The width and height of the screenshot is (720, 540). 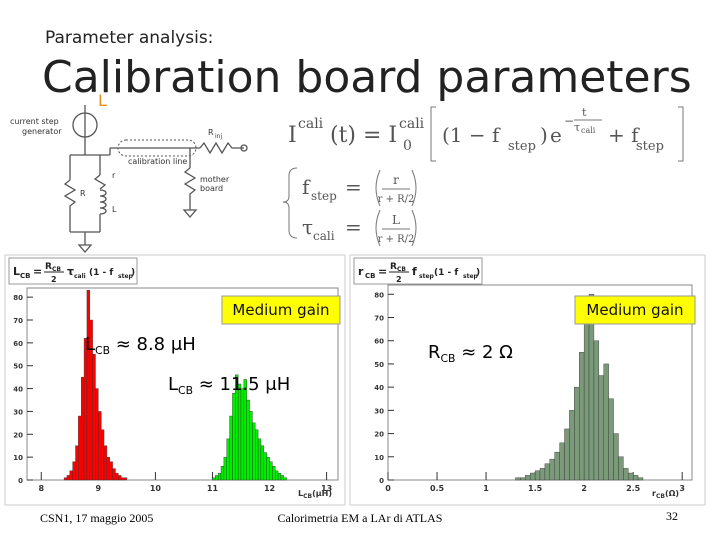 I want to click on x-tick-label: 1.5, so click(x=535, y=488).